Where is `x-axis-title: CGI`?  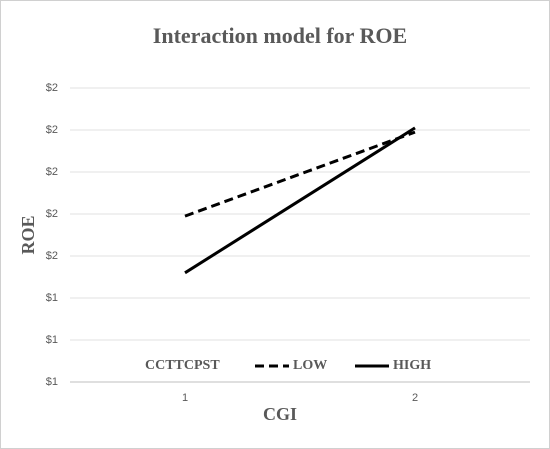
x-axis-title: CGI is located at coordinates (280, 414).